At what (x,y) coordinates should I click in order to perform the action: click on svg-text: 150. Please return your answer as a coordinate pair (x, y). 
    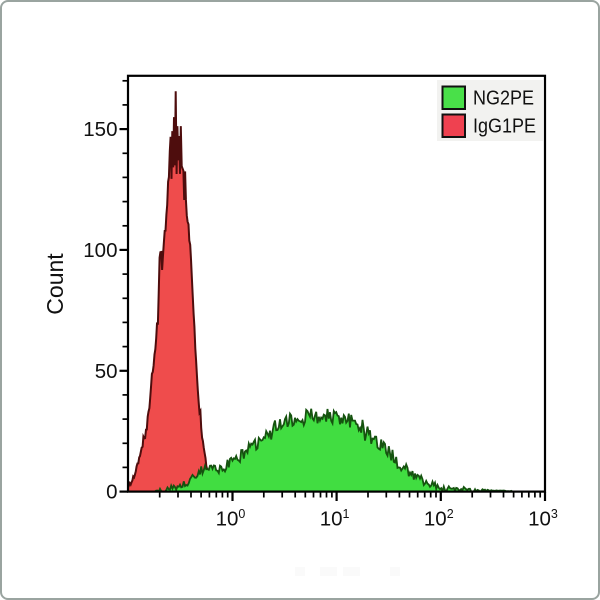
    Looking at the image, I should click on (100, 129).